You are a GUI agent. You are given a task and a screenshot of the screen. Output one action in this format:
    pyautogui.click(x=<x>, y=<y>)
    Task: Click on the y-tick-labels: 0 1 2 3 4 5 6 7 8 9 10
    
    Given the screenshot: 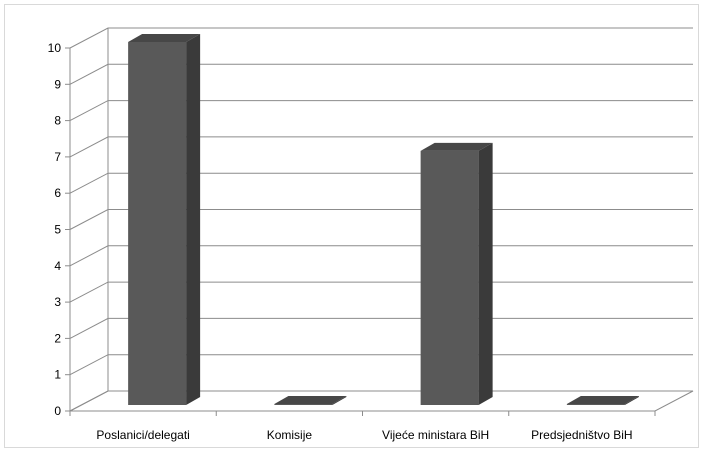 What is the action you would take?
    pyautogui.click(x=55, y=229)
    